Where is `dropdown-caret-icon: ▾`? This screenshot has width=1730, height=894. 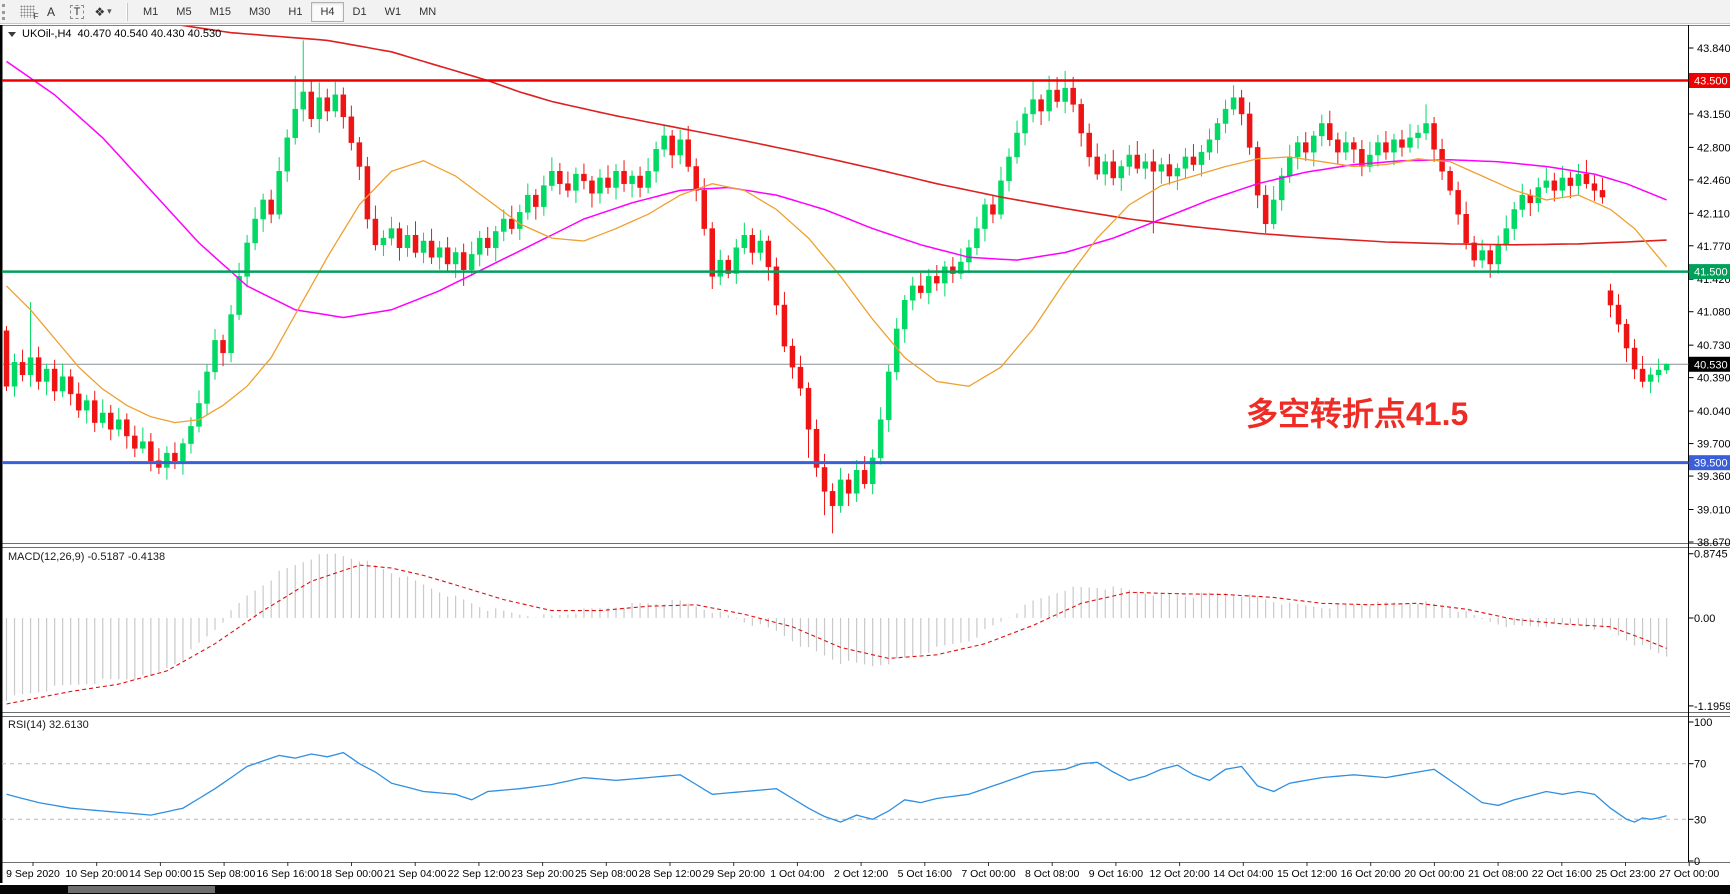 dropdown-caret-icon: ▾ is located at coordinates (109, 11).